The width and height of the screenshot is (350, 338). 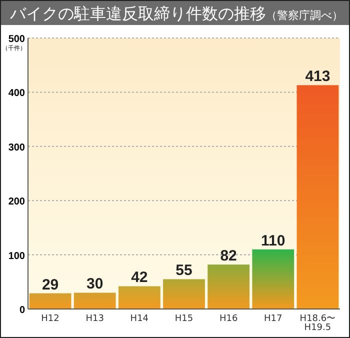 I want to click on data-label: 413, so click(x=317, y=77).